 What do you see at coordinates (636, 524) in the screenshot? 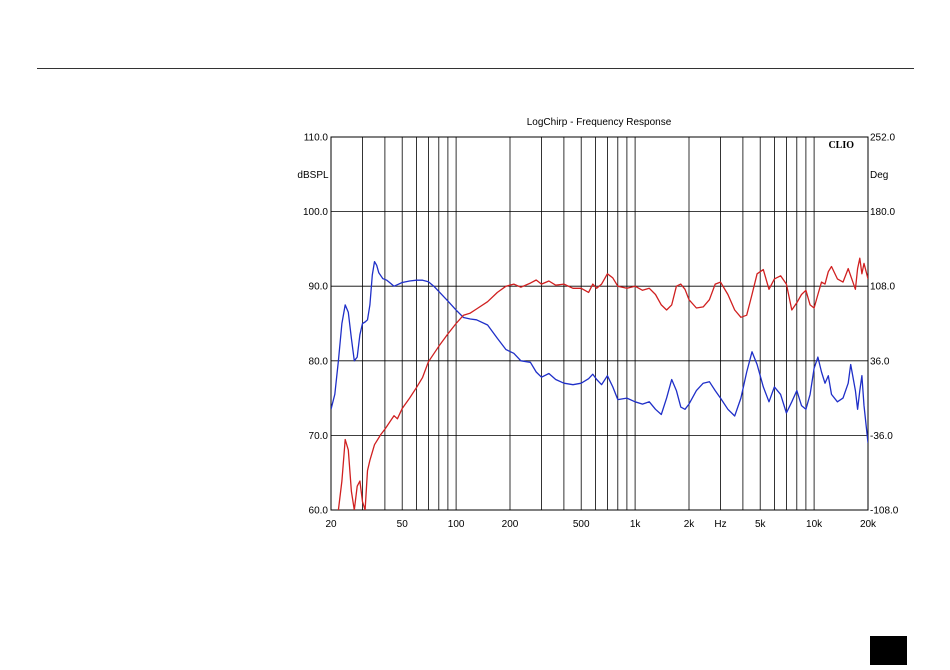
I see `x-tick-label: 1k` at bounding box center [636, 524].